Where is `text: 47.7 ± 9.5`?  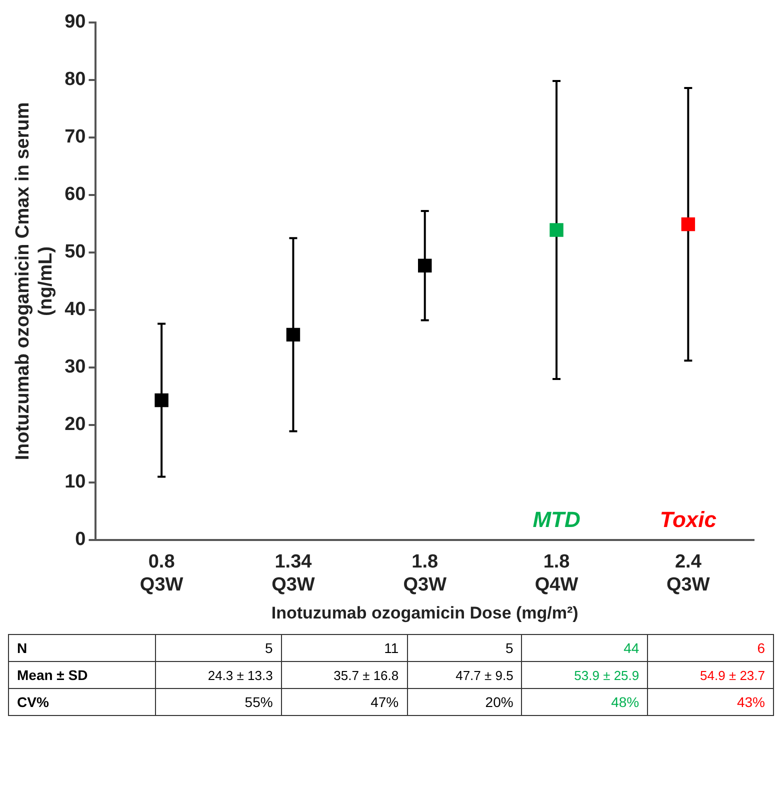
text: 47.7 ± 9.5 is located at coordinates (464, 675).